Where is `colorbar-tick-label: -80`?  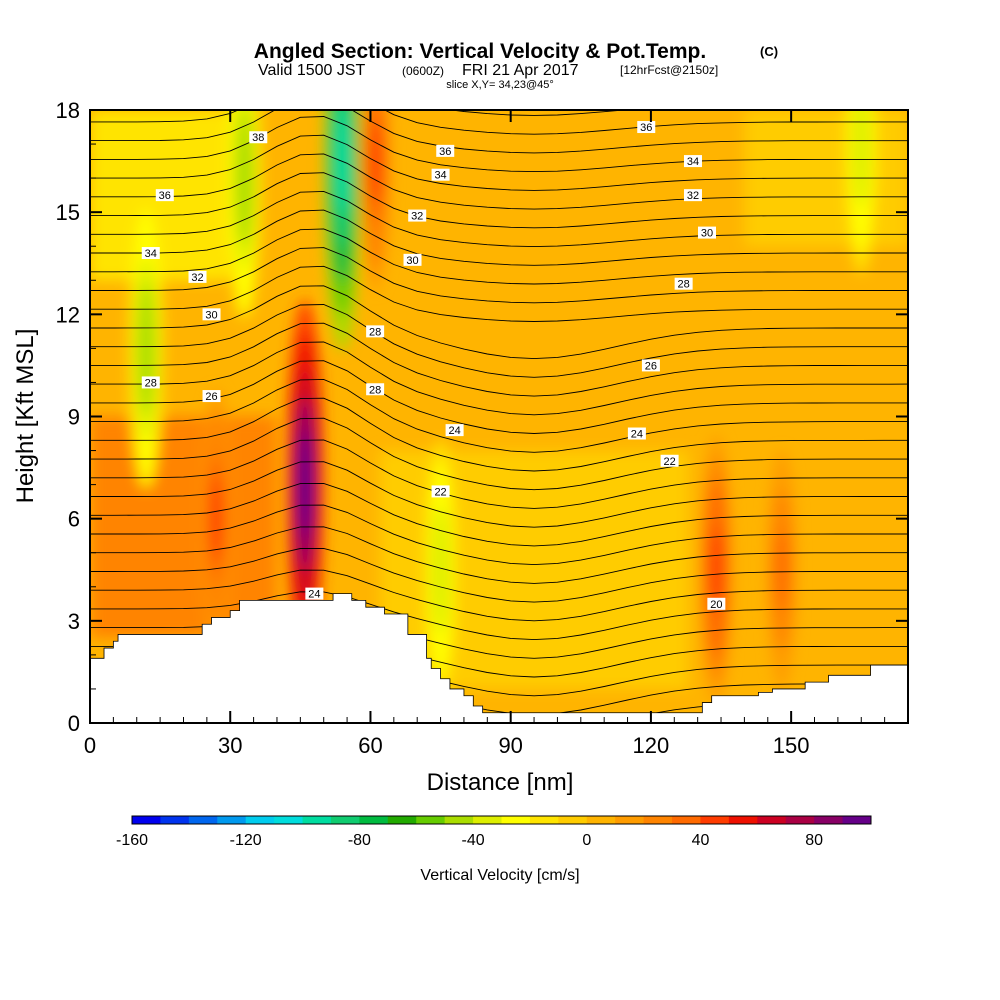
colorbar-tick-label: -80 is located at coordinates (359, 840).